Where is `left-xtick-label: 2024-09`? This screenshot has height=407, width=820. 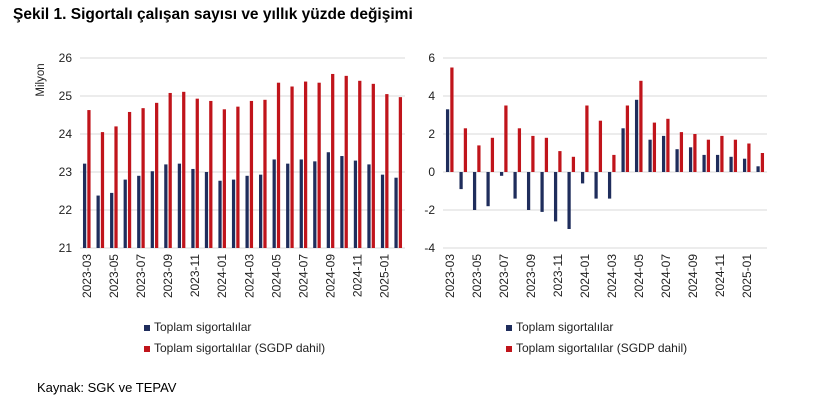
left-xtick-label: 2024-09 is located at coordinates (331, 276).